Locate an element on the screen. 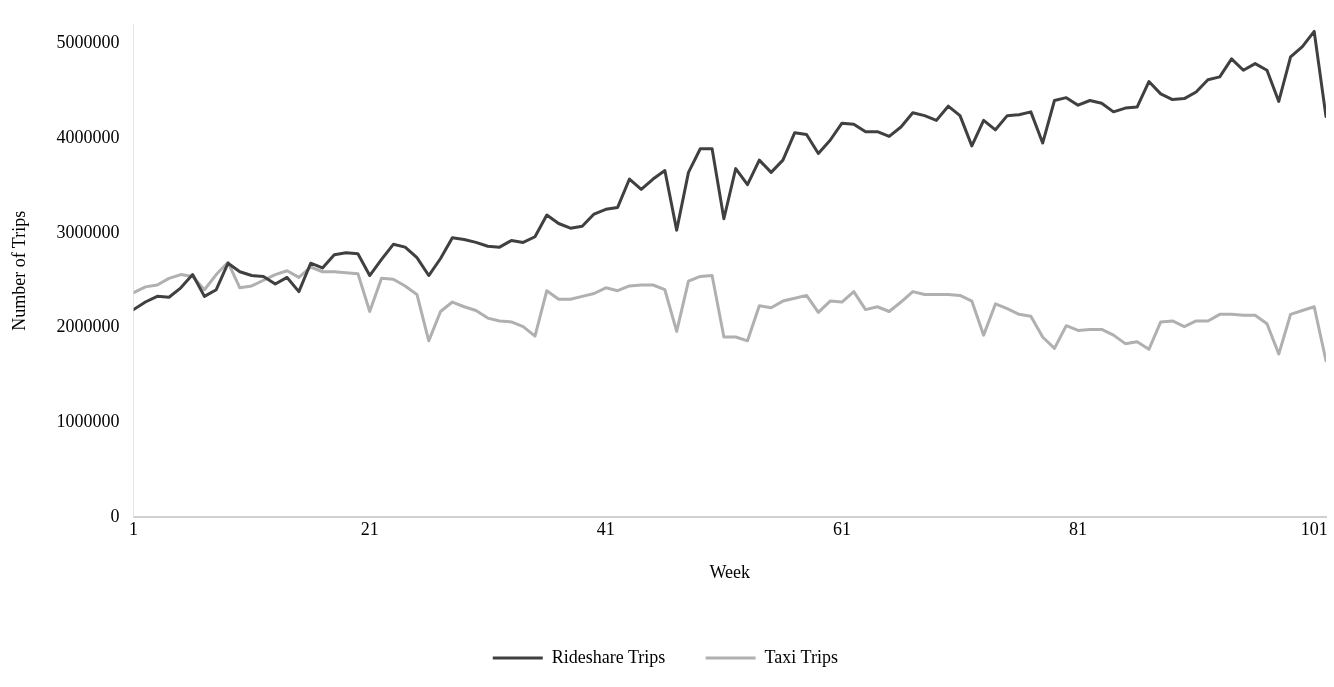  legend-label: Taxi Trips is located at coordinates (801, 656).